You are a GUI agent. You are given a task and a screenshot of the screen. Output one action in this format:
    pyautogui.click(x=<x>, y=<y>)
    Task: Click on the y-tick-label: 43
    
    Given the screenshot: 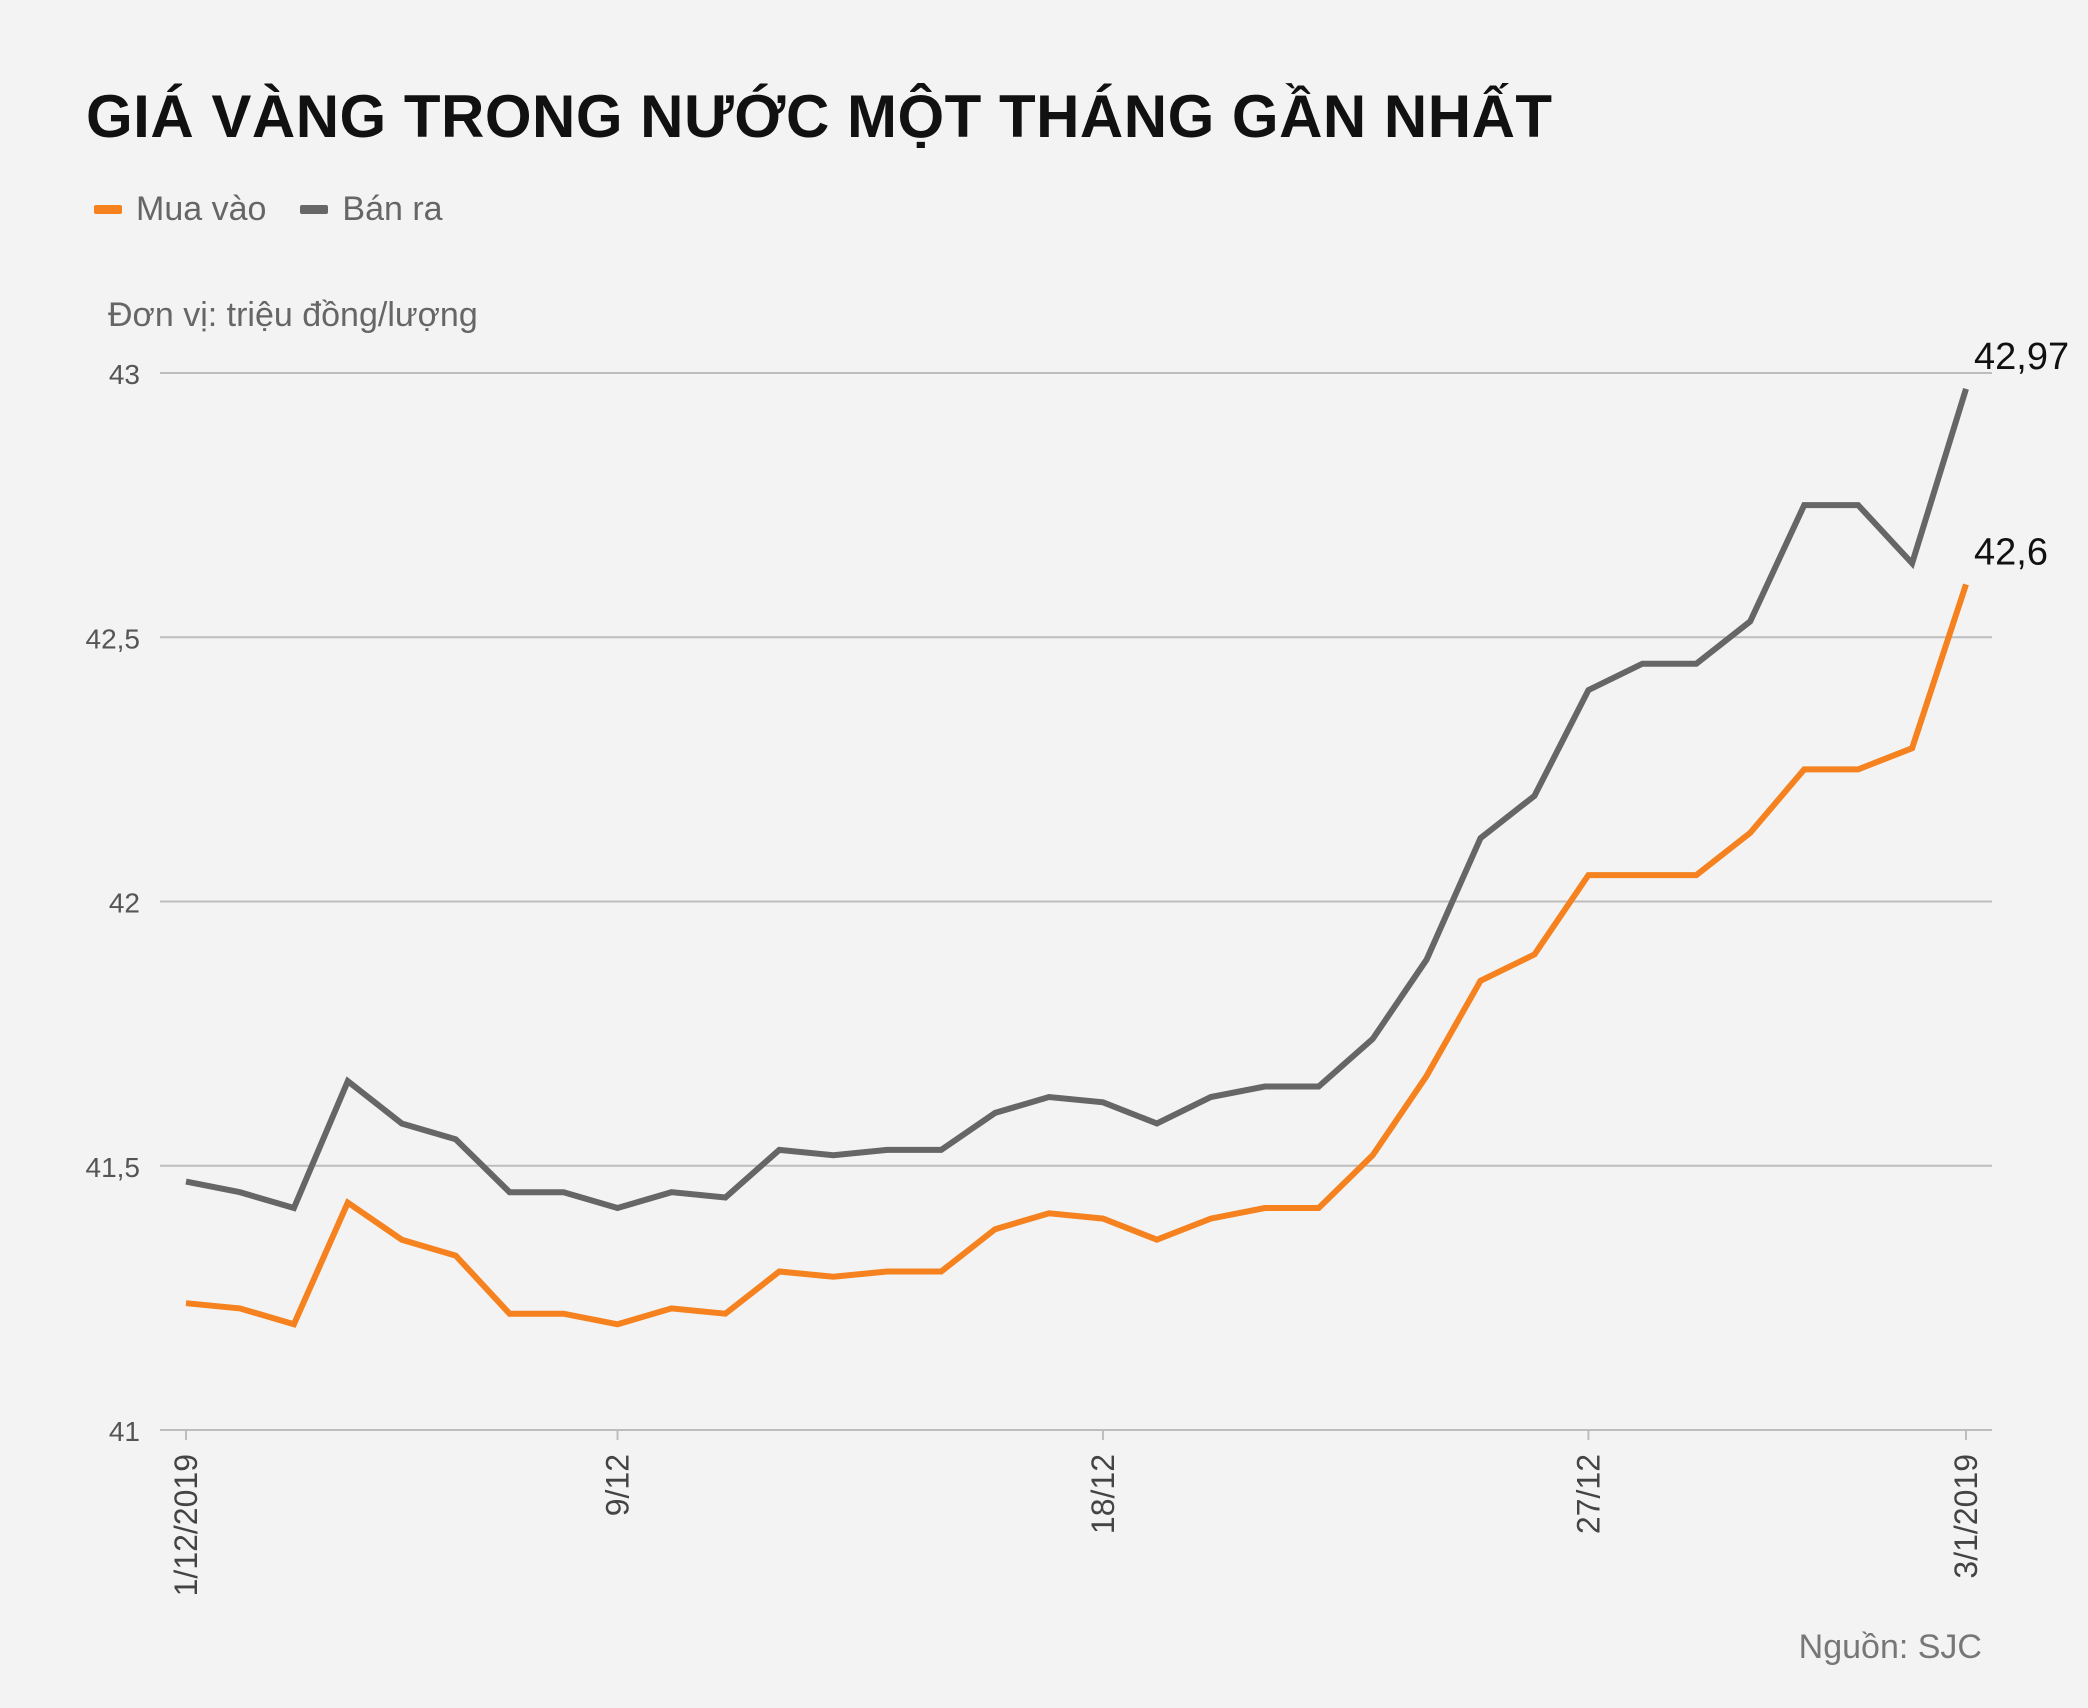 What is the action you would take?
    pyautogui.click(x=124, y=374)
    